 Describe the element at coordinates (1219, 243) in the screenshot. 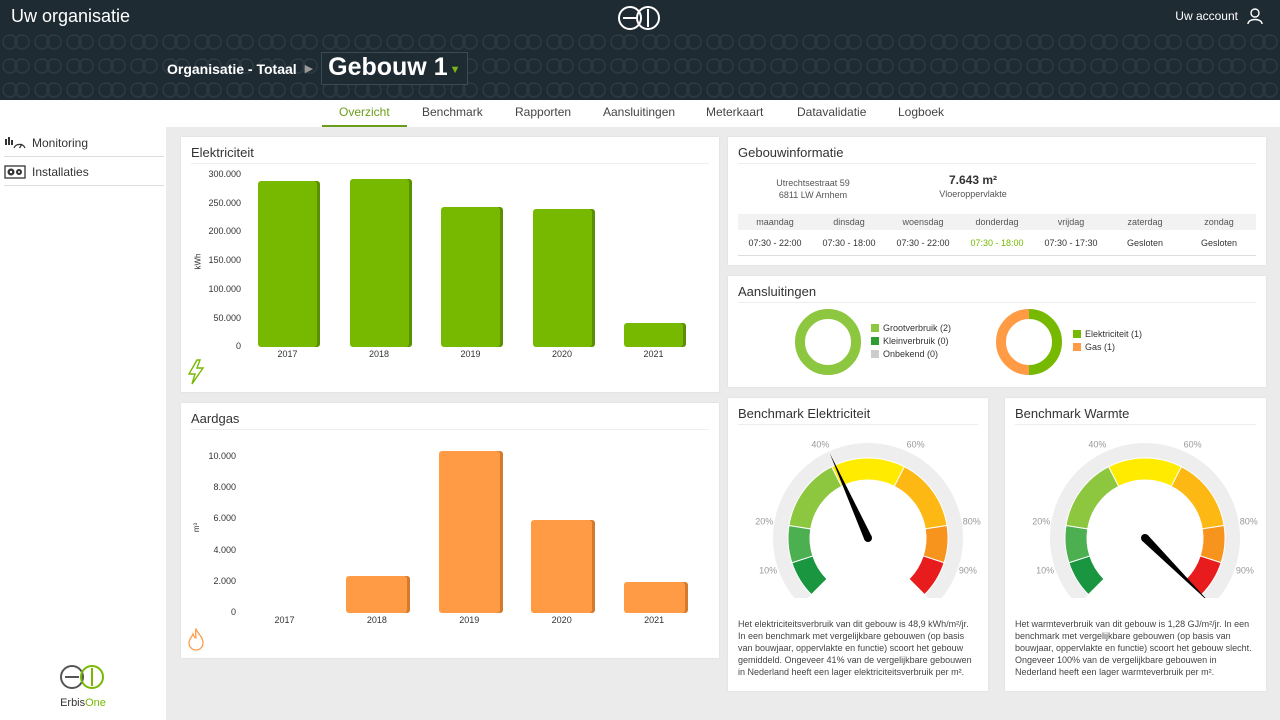

I see `hours-cell: Gesloten` at that location.